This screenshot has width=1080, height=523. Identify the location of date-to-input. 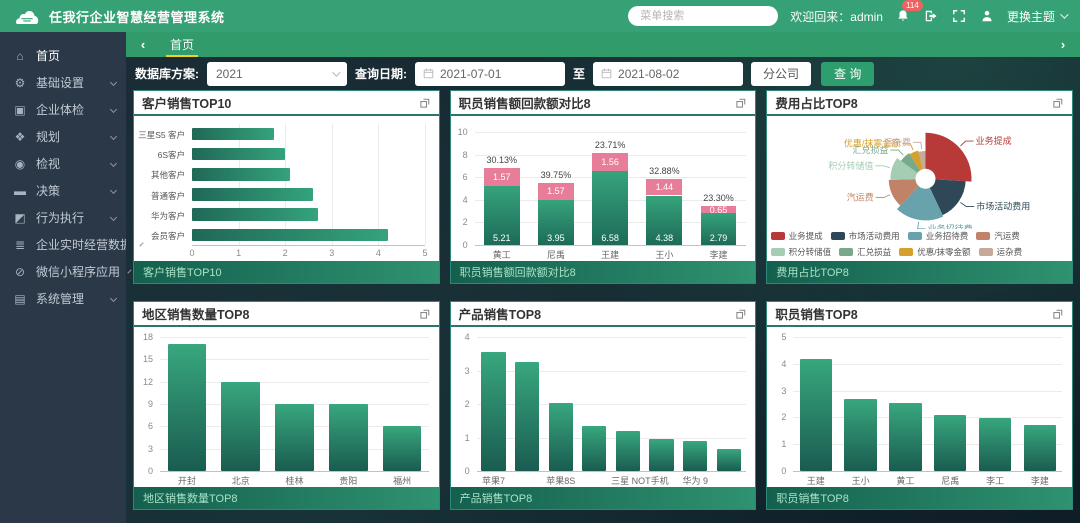
(677, 73).